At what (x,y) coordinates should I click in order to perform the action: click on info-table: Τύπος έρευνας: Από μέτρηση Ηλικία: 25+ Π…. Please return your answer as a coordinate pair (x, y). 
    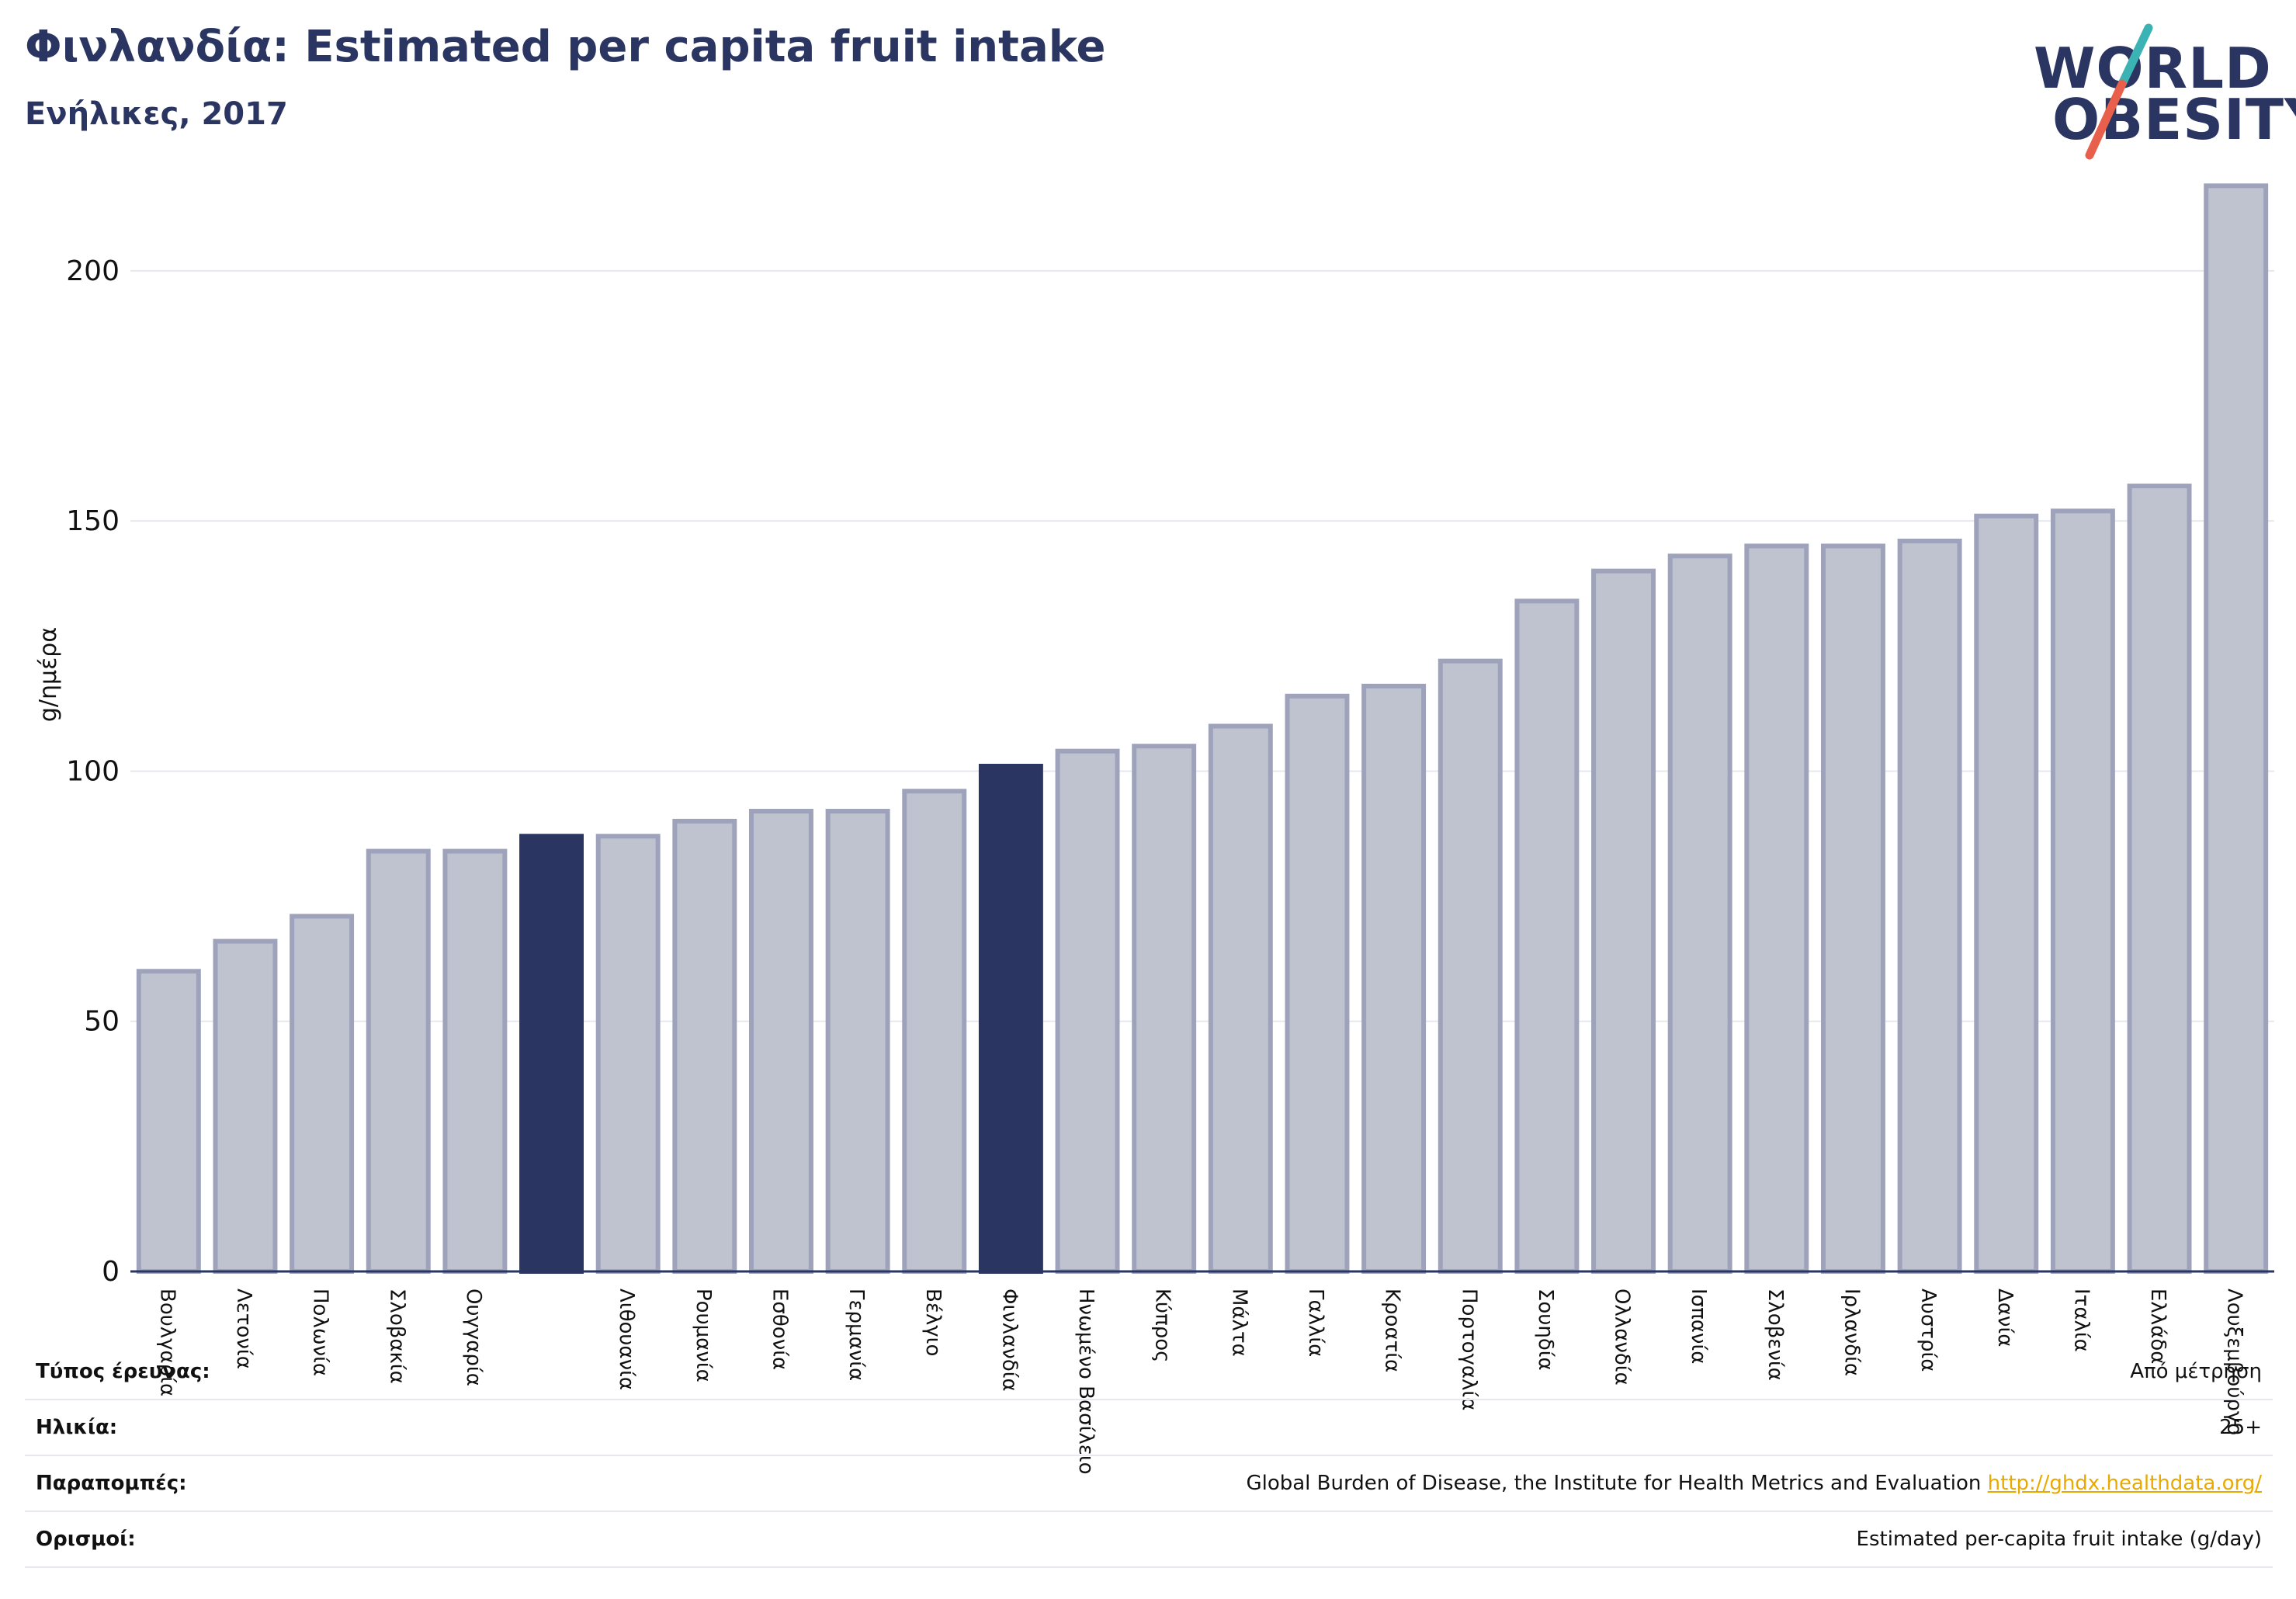
    Looking at the image, I should click on (1149, 1456).